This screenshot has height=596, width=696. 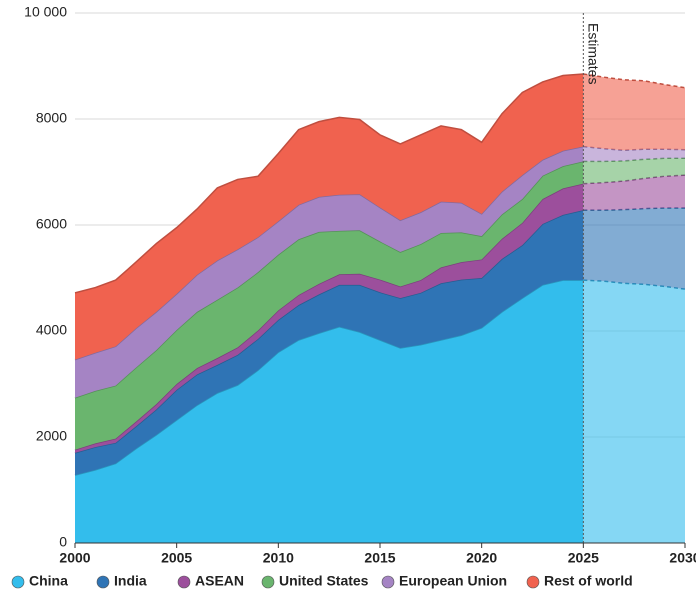 What do you see at coordinates (63, 542) in the screenshot?
I see `y-tick-label: 0` at bounding box center [63, 542].